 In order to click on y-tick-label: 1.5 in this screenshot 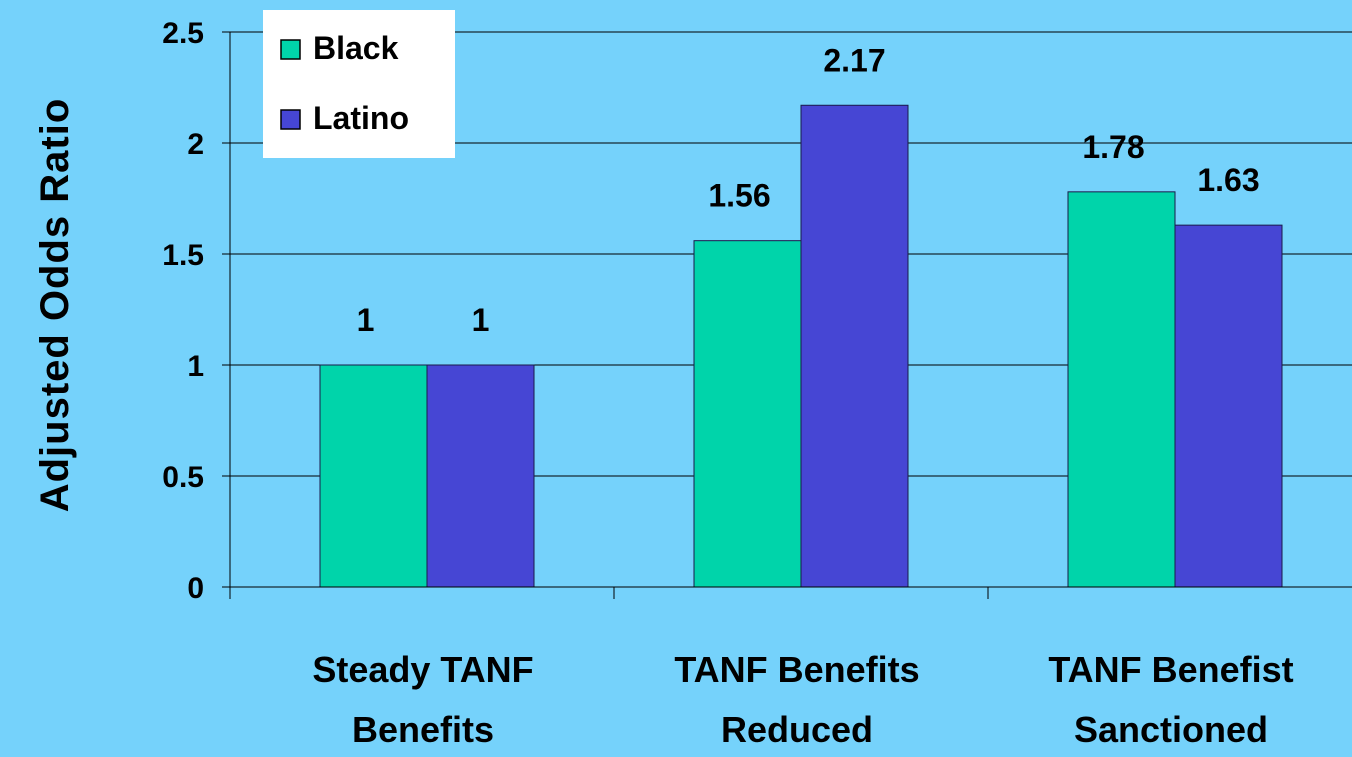, I will do `click(183, 255)`.